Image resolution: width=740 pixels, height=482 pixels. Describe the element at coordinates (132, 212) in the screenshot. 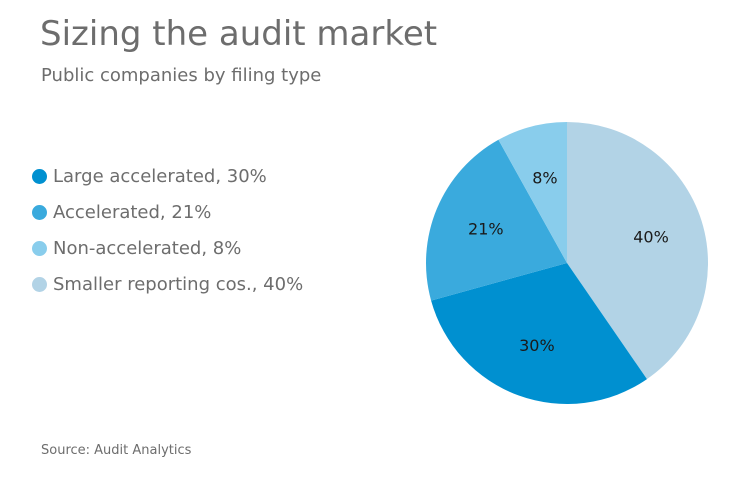

I see `legend-label: Accelerated, 21%` at that location.